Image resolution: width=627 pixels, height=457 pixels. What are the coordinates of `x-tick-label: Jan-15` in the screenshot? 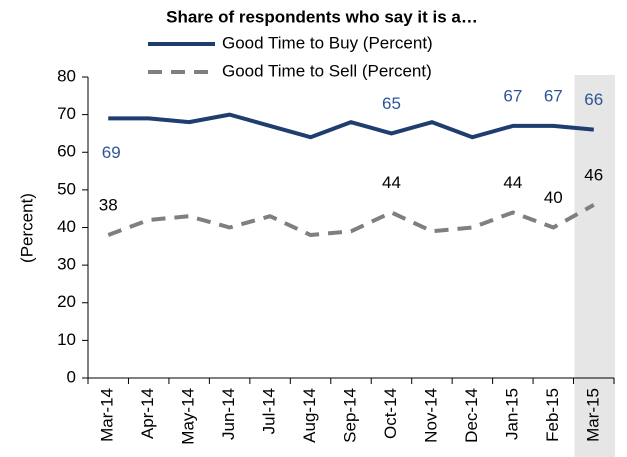 It's located at (511, 414).